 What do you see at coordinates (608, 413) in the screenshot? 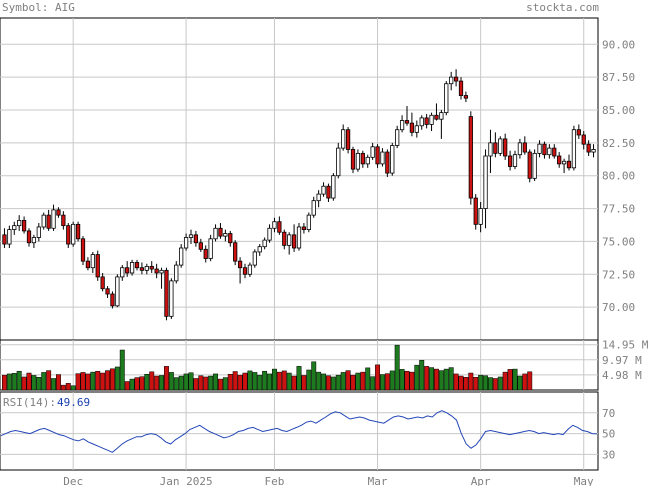
I see `rsi-tick-label: 70` at bounding box center [608, 413].